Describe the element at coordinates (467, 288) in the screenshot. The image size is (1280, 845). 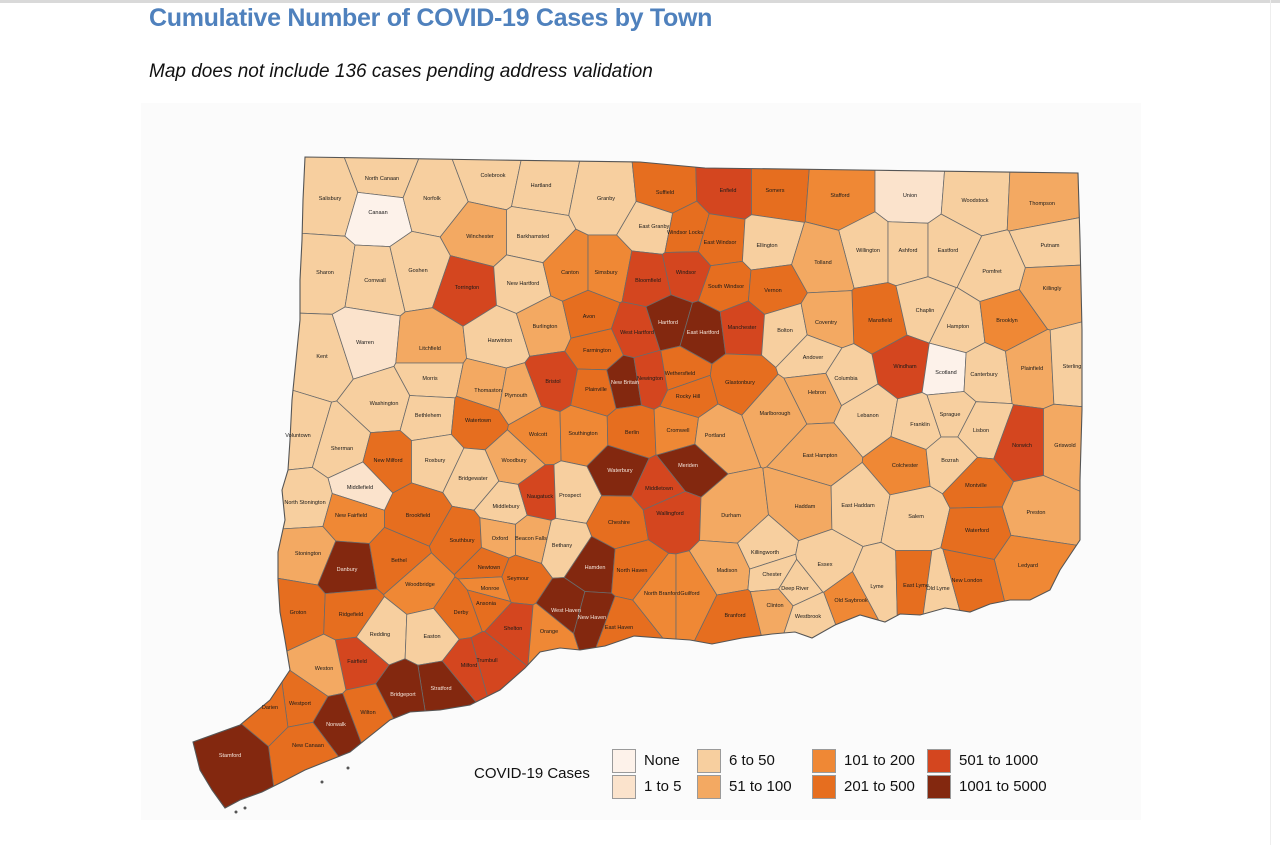
I see `town-label: Torrington` at that location.